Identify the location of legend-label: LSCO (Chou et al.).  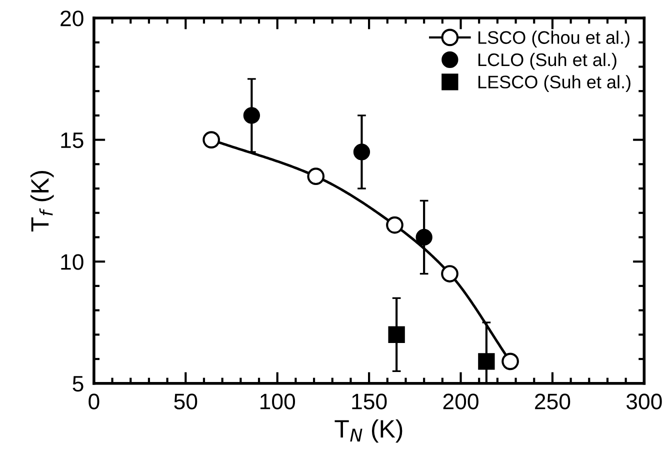
(554, 39).